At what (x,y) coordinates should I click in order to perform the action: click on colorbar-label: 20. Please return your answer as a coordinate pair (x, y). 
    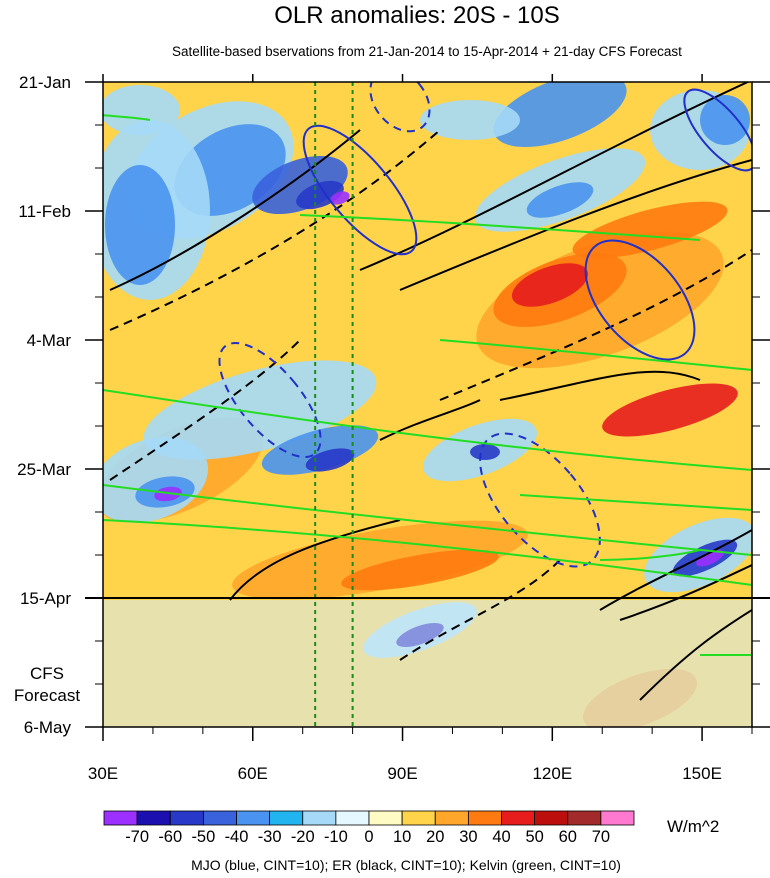
    Looking at the image, I should click on (435, 837).